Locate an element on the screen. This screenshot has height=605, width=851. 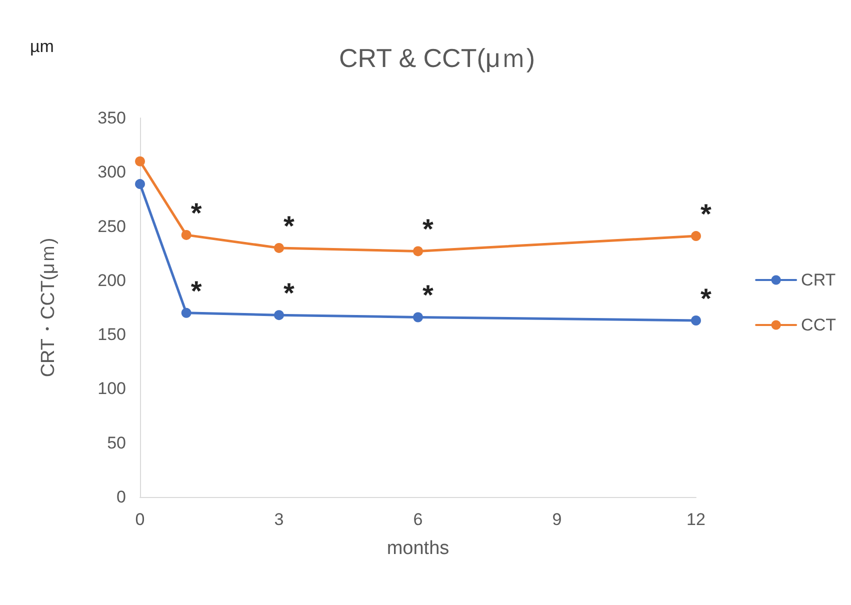
legend-label: CCT is located at coordinates (818, 325).